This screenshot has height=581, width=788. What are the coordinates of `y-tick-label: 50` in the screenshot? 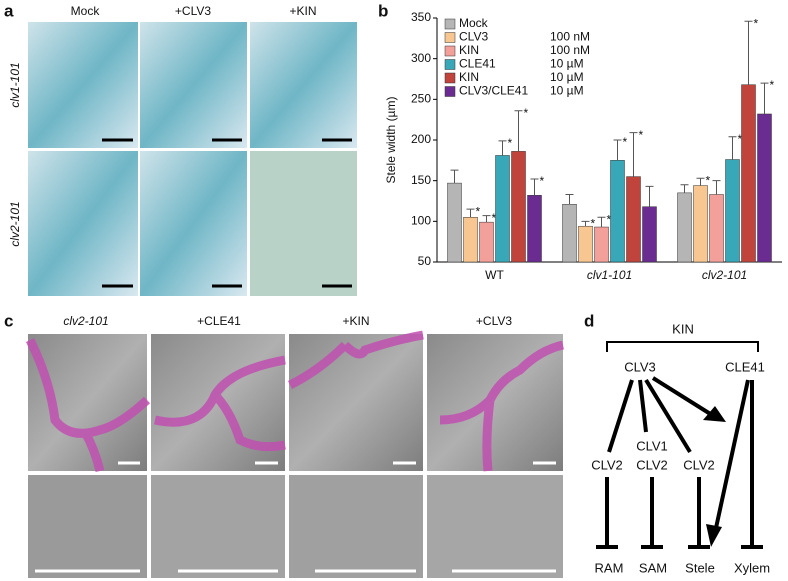 It's located at (425, 261).